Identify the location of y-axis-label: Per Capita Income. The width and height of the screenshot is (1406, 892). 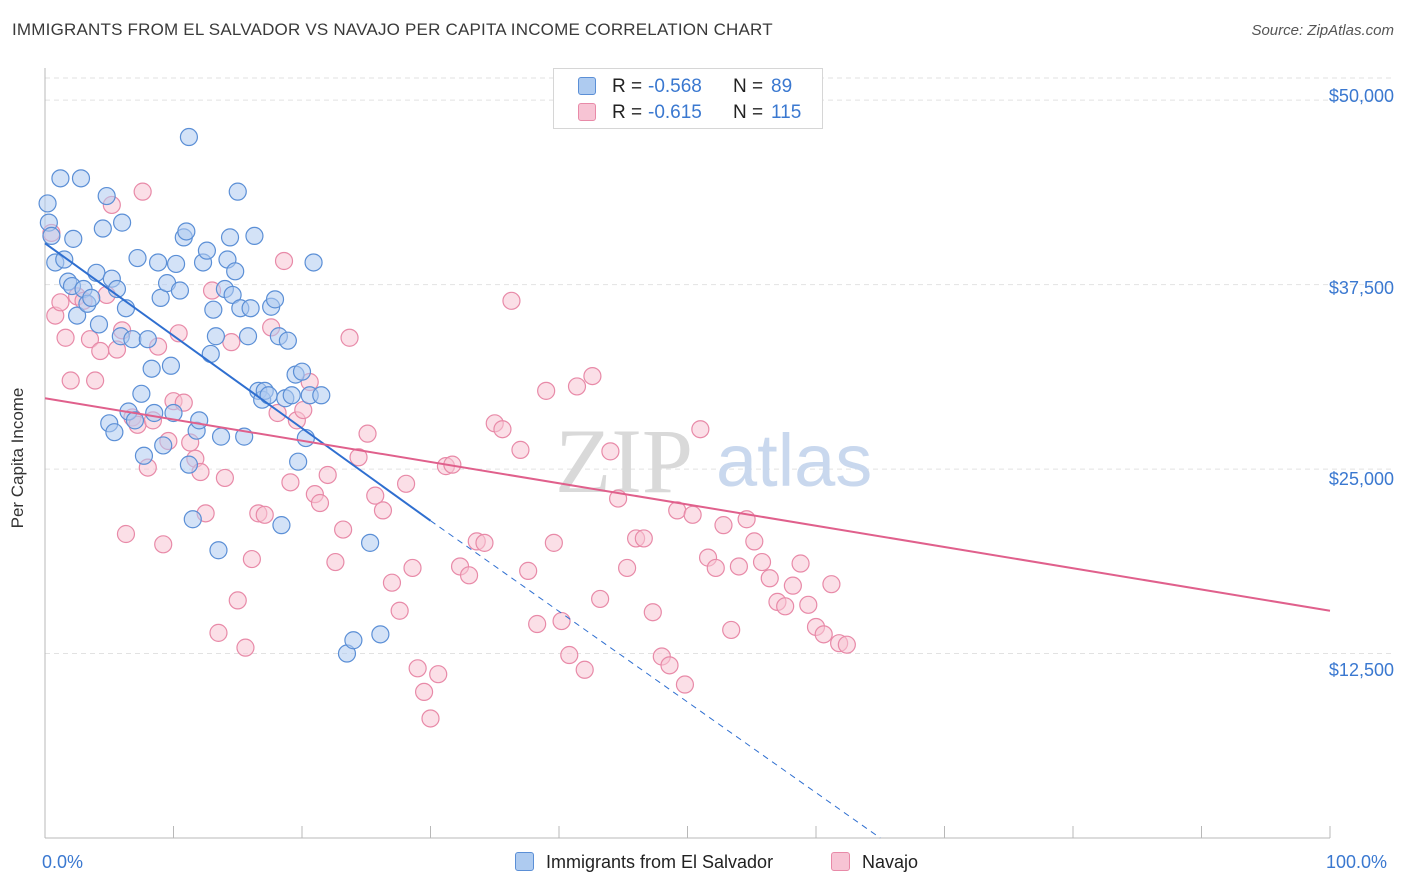
(17, 458).